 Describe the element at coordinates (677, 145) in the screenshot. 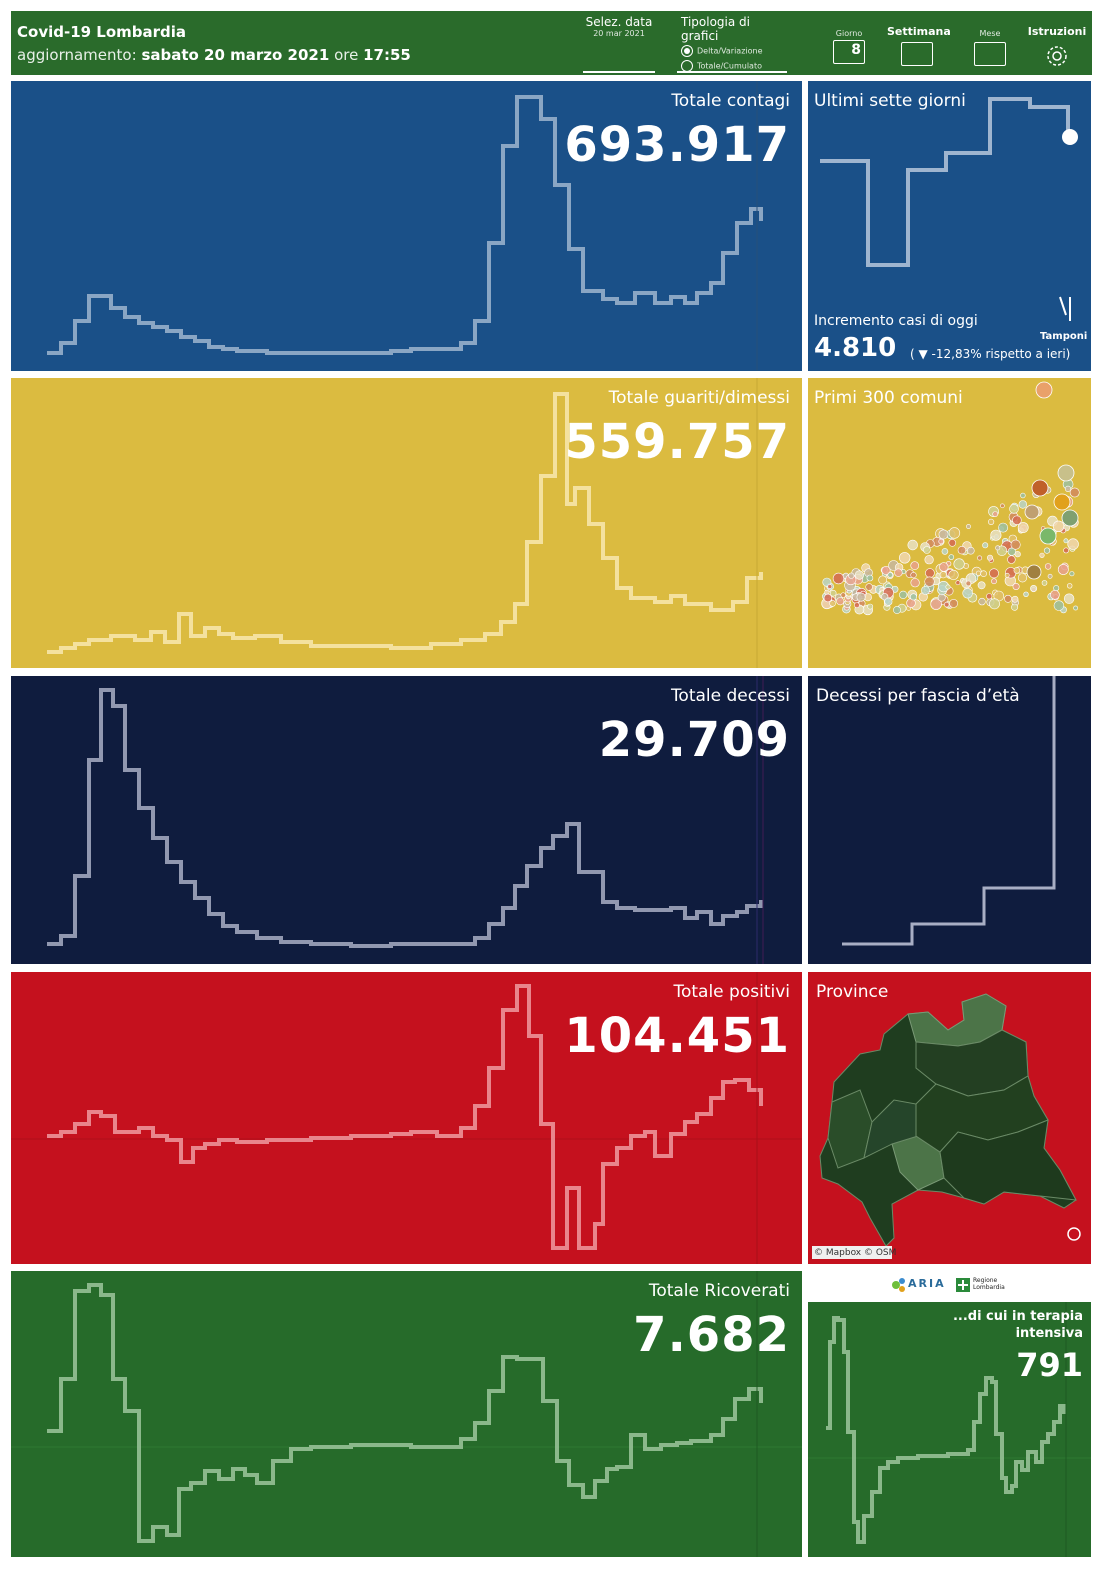

I see `contagi-value: 693.917` at that location.